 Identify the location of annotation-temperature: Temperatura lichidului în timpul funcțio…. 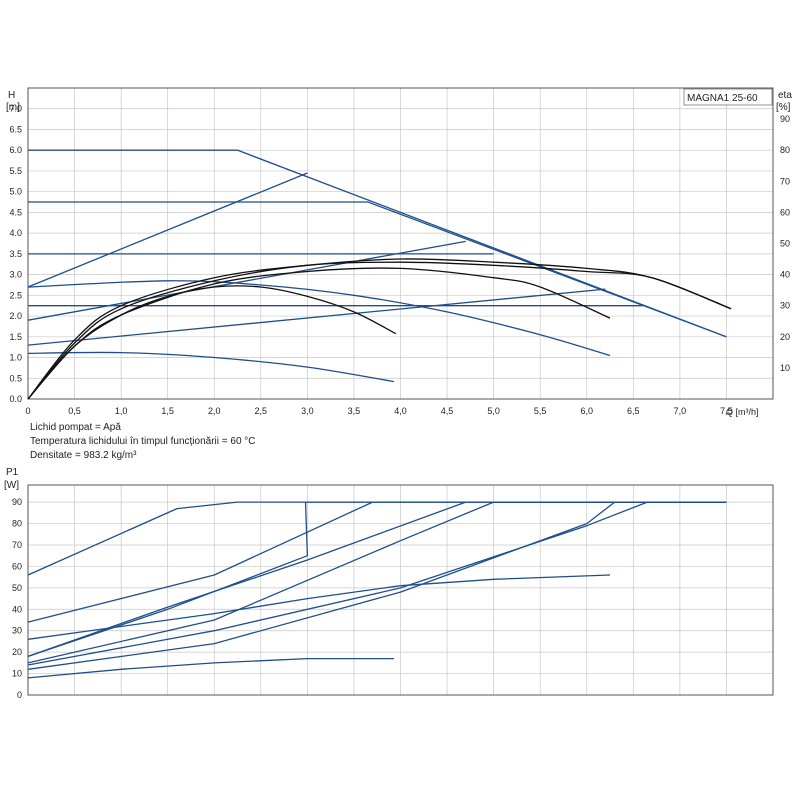
(143, 441).